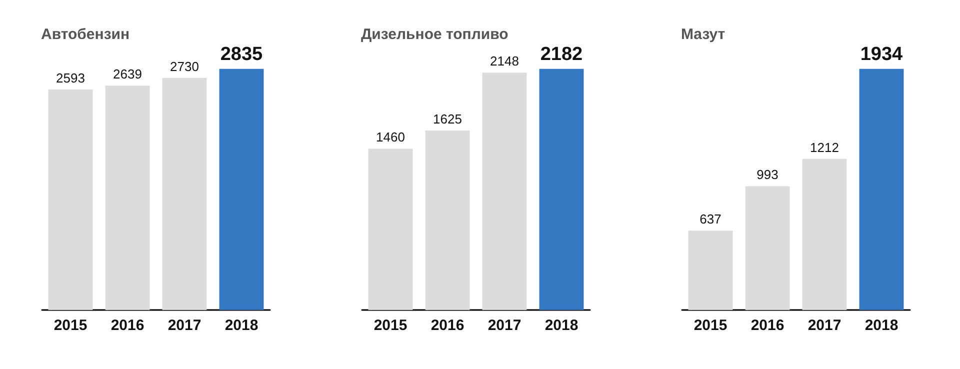  What do you see at coordinates (711, 219) in the screenshot?
I see `data-label: 637` at bounding box center [711, 219].